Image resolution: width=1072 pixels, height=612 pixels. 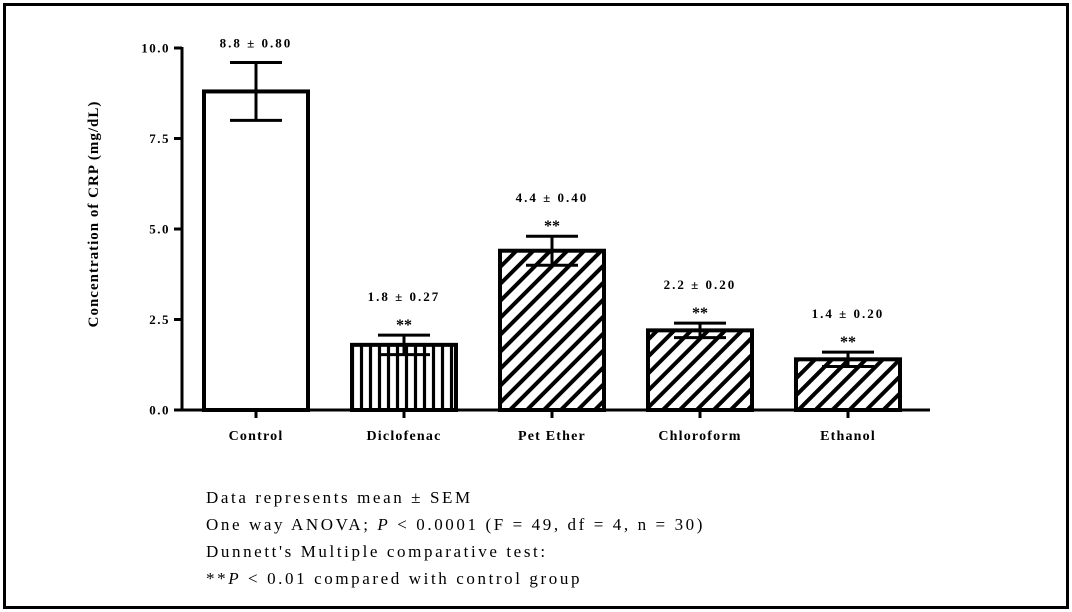 What do you see at coordinates (699, 436) in the screenshot?
I see `category-label-3: Chloroform` at bounding box center [699, 436].